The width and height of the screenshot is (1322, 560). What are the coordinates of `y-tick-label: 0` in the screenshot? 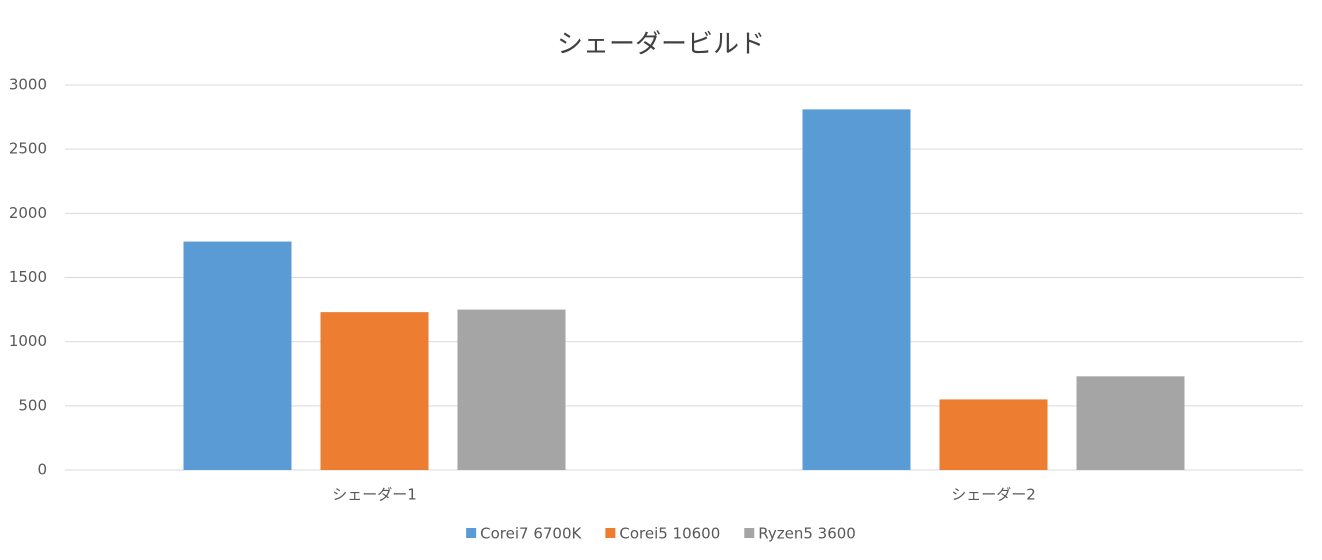 It's located at (42, 470).